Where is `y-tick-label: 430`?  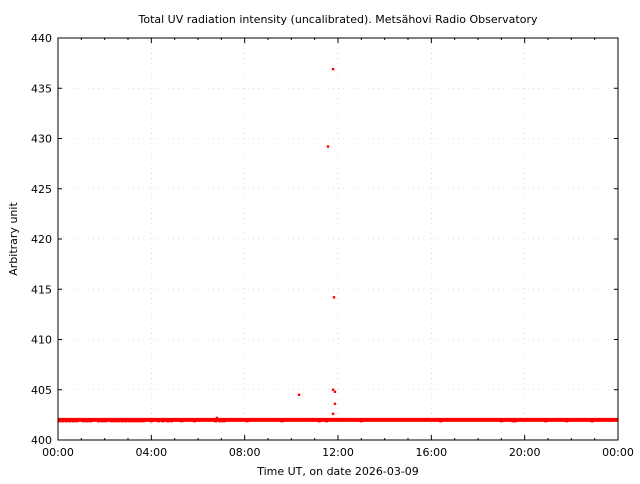 y-tick-label: 430 is located at coordinates (41, 139).